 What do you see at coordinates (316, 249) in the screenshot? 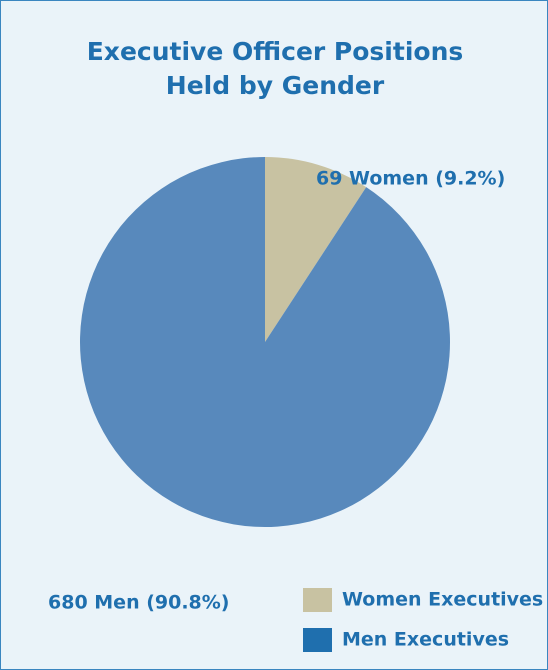
I see `pie-slice` at bounding box center [316, 249].